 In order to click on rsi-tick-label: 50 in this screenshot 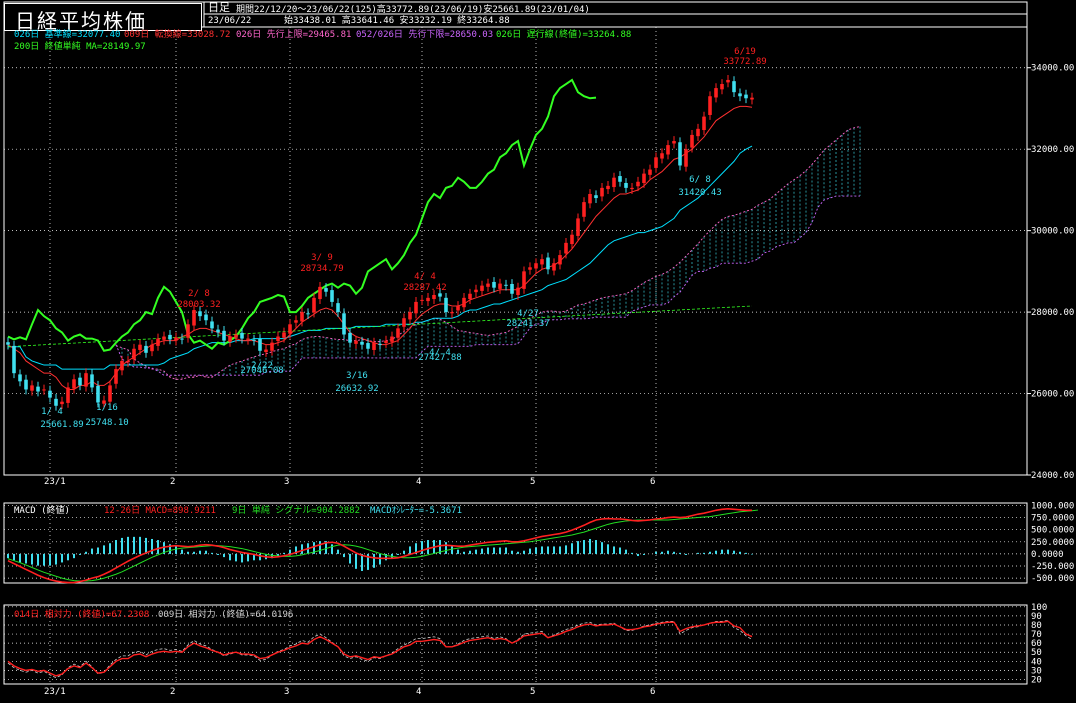, I will do `click(1036, 653)`.